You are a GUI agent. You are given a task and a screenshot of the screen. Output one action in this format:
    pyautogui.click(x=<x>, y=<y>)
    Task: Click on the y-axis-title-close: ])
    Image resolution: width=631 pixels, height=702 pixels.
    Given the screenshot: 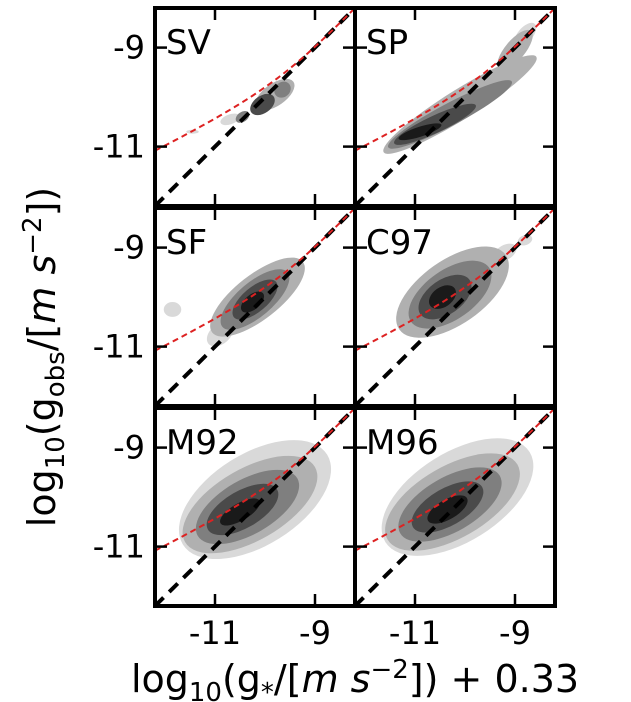 What is the action you would take?
    pyautogui.click(x=42, y=202)
    